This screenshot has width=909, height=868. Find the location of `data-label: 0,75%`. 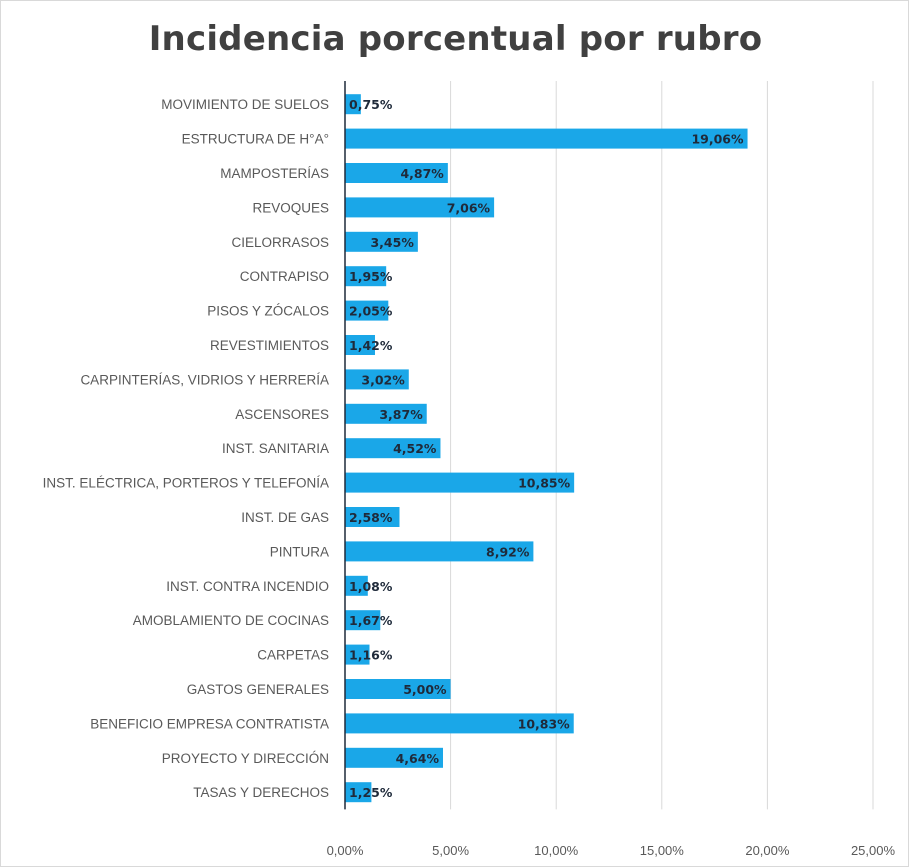

data-label: 0,75% is located at coordinates (371, 104).